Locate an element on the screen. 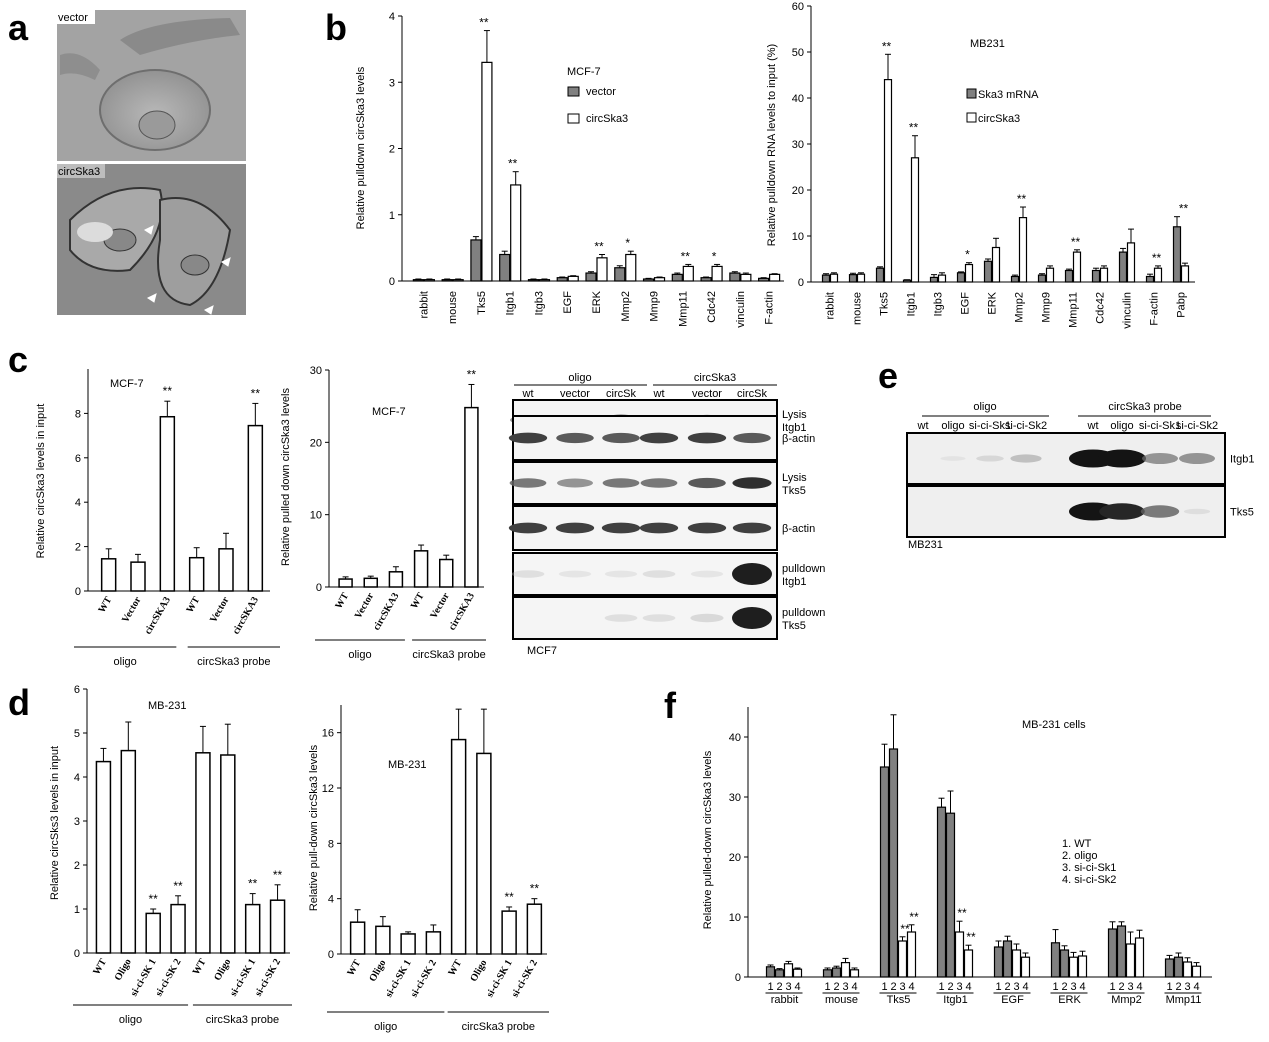  blot-row-label: Tks5 is located at coordinates (794, 491).